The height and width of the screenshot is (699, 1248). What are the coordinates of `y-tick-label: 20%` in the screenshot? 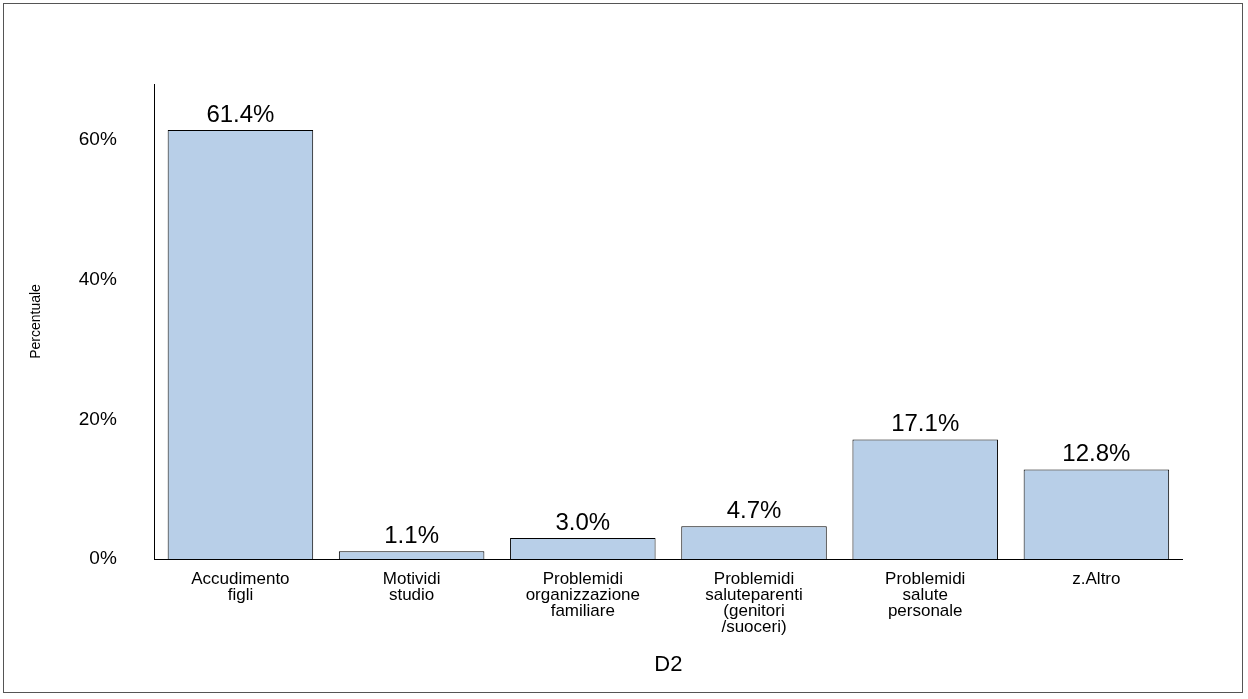 It's located at (97, 418).